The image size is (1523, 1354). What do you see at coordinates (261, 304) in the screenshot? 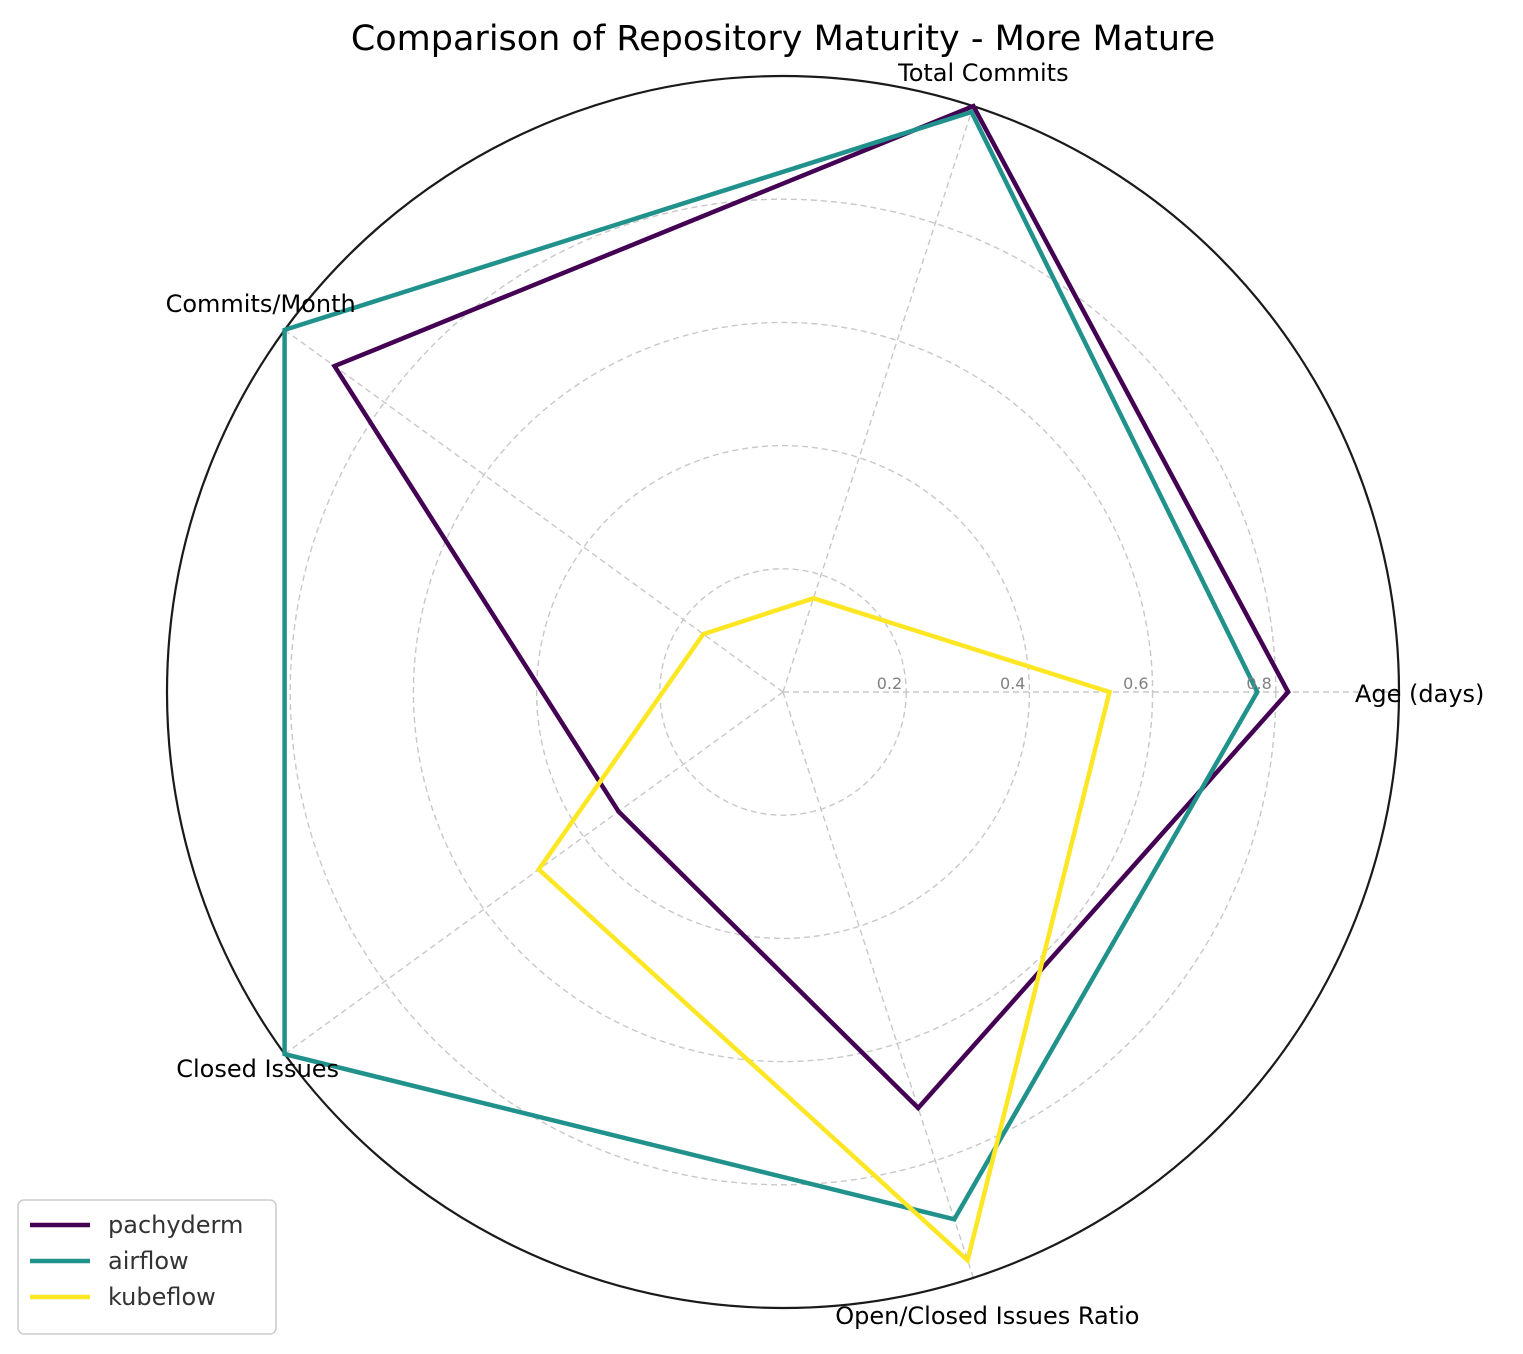
I see `axis-label: Commits/Month` at bounding box center [261, 304].